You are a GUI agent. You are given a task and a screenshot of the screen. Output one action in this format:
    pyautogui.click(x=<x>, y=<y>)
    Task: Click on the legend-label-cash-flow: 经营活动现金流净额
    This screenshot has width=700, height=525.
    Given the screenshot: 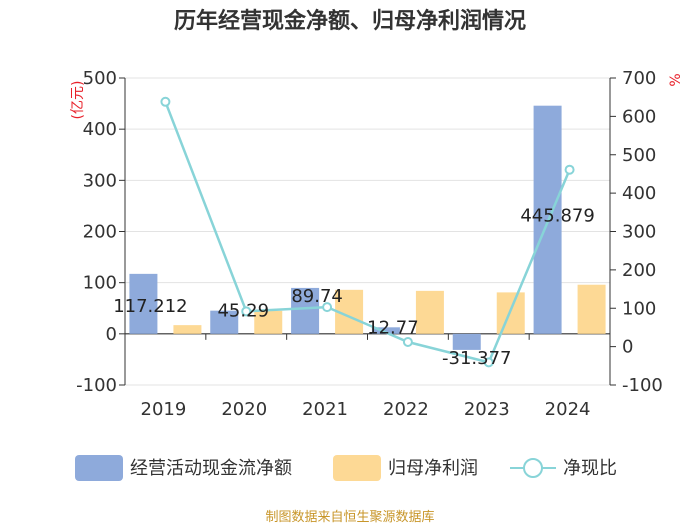 What is the action you would take?
    pyautogui.click(x=211, y=468)
    